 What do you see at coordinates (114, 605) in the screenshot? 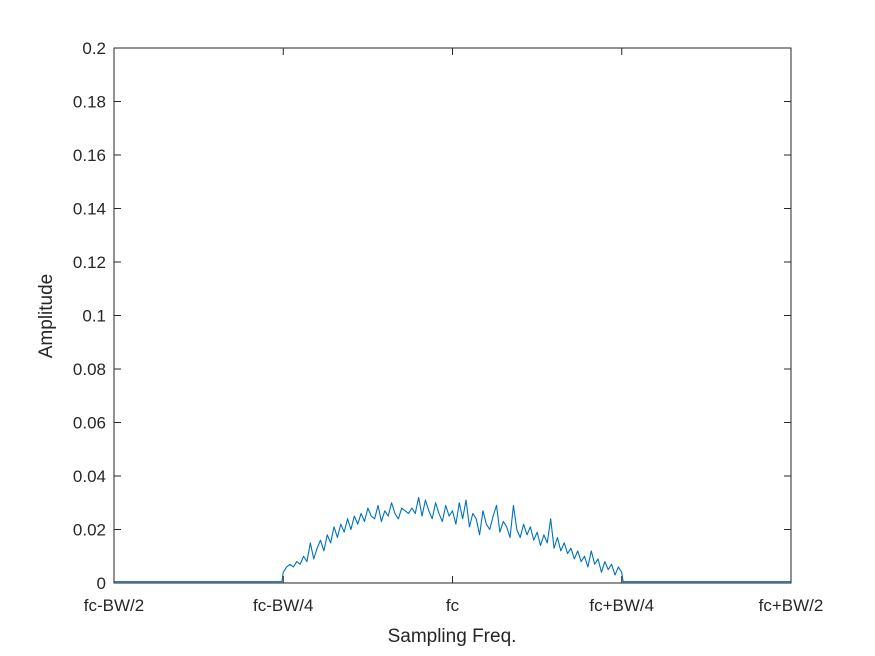
I see `x-tick-label: fc-BW/2` at bounding box center [114, 605].